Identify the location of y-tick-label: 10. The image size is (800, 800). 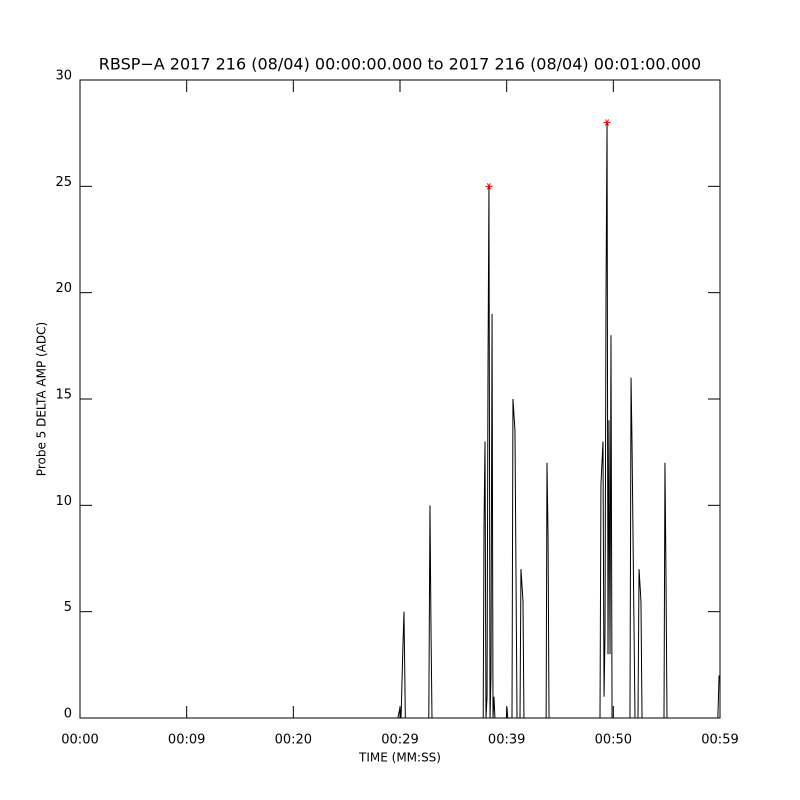
(63, 501).